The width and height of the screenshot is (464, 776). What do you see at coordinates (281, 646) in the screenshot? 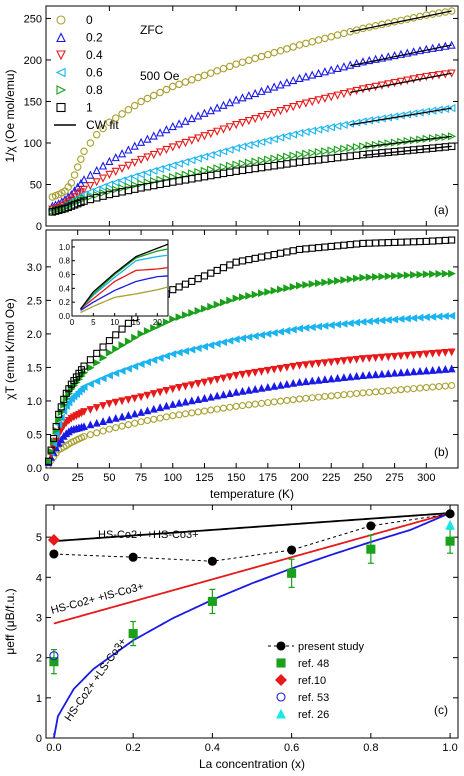
I see `panel-c-legend-marker` at bounding box center [281, 646].